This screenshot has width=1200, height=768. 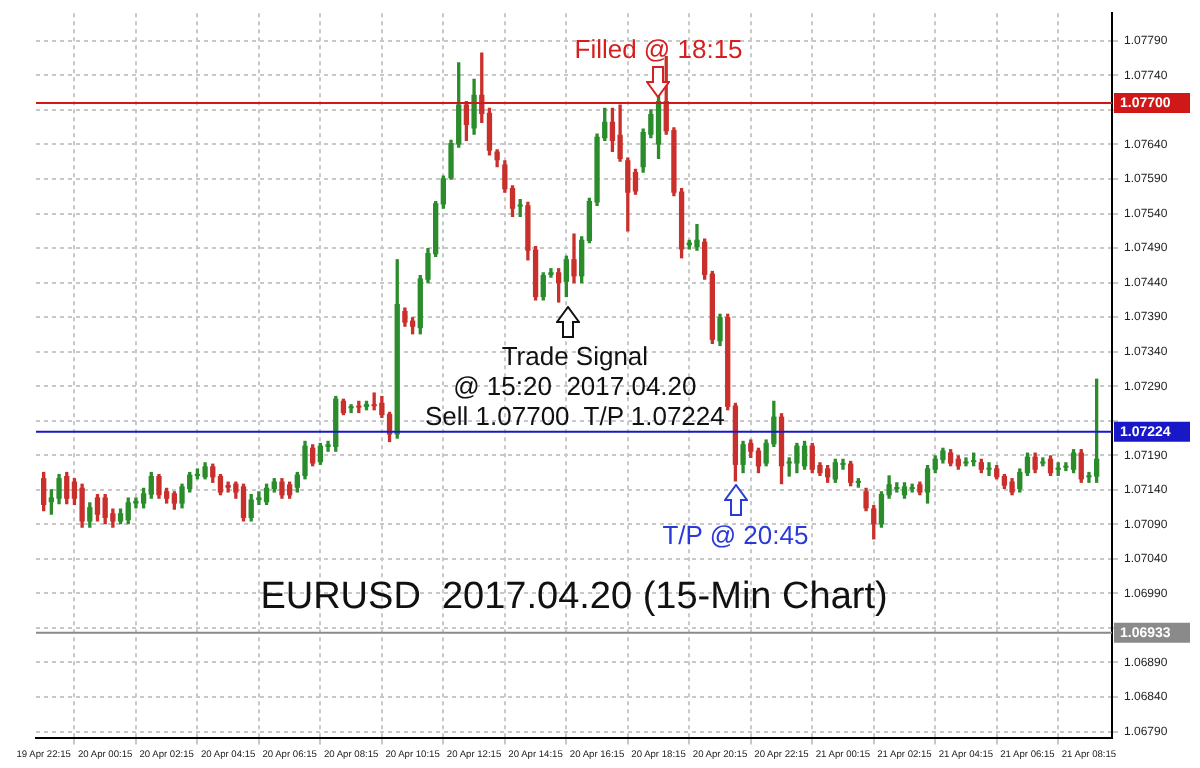 I want to click on annotation: T/P @ 20:45, so click(x=735, y=534).